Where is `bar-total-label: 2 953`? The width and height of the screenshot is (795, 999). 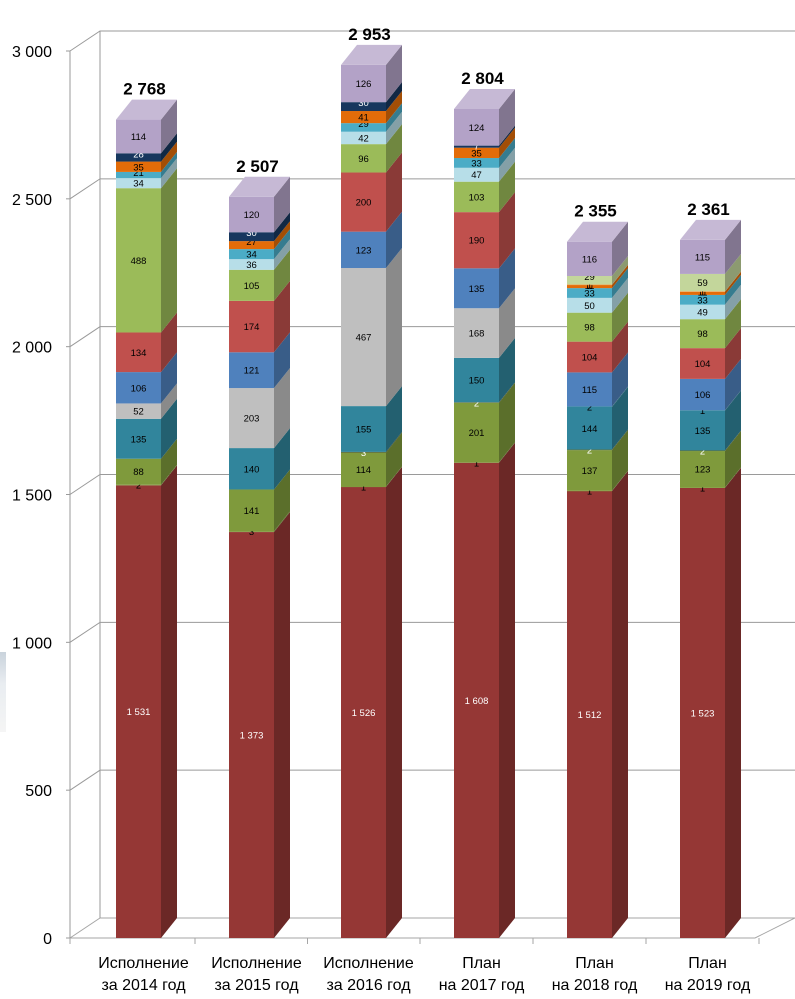
bar-total-label: 2 953 is located at coordinates (369, 34).